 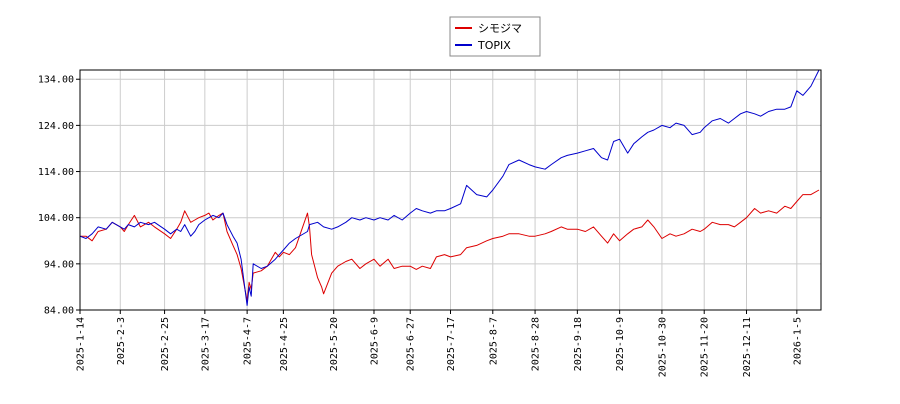 I want to click on y-tick-label: 94.00, so click(x=59, y=264).